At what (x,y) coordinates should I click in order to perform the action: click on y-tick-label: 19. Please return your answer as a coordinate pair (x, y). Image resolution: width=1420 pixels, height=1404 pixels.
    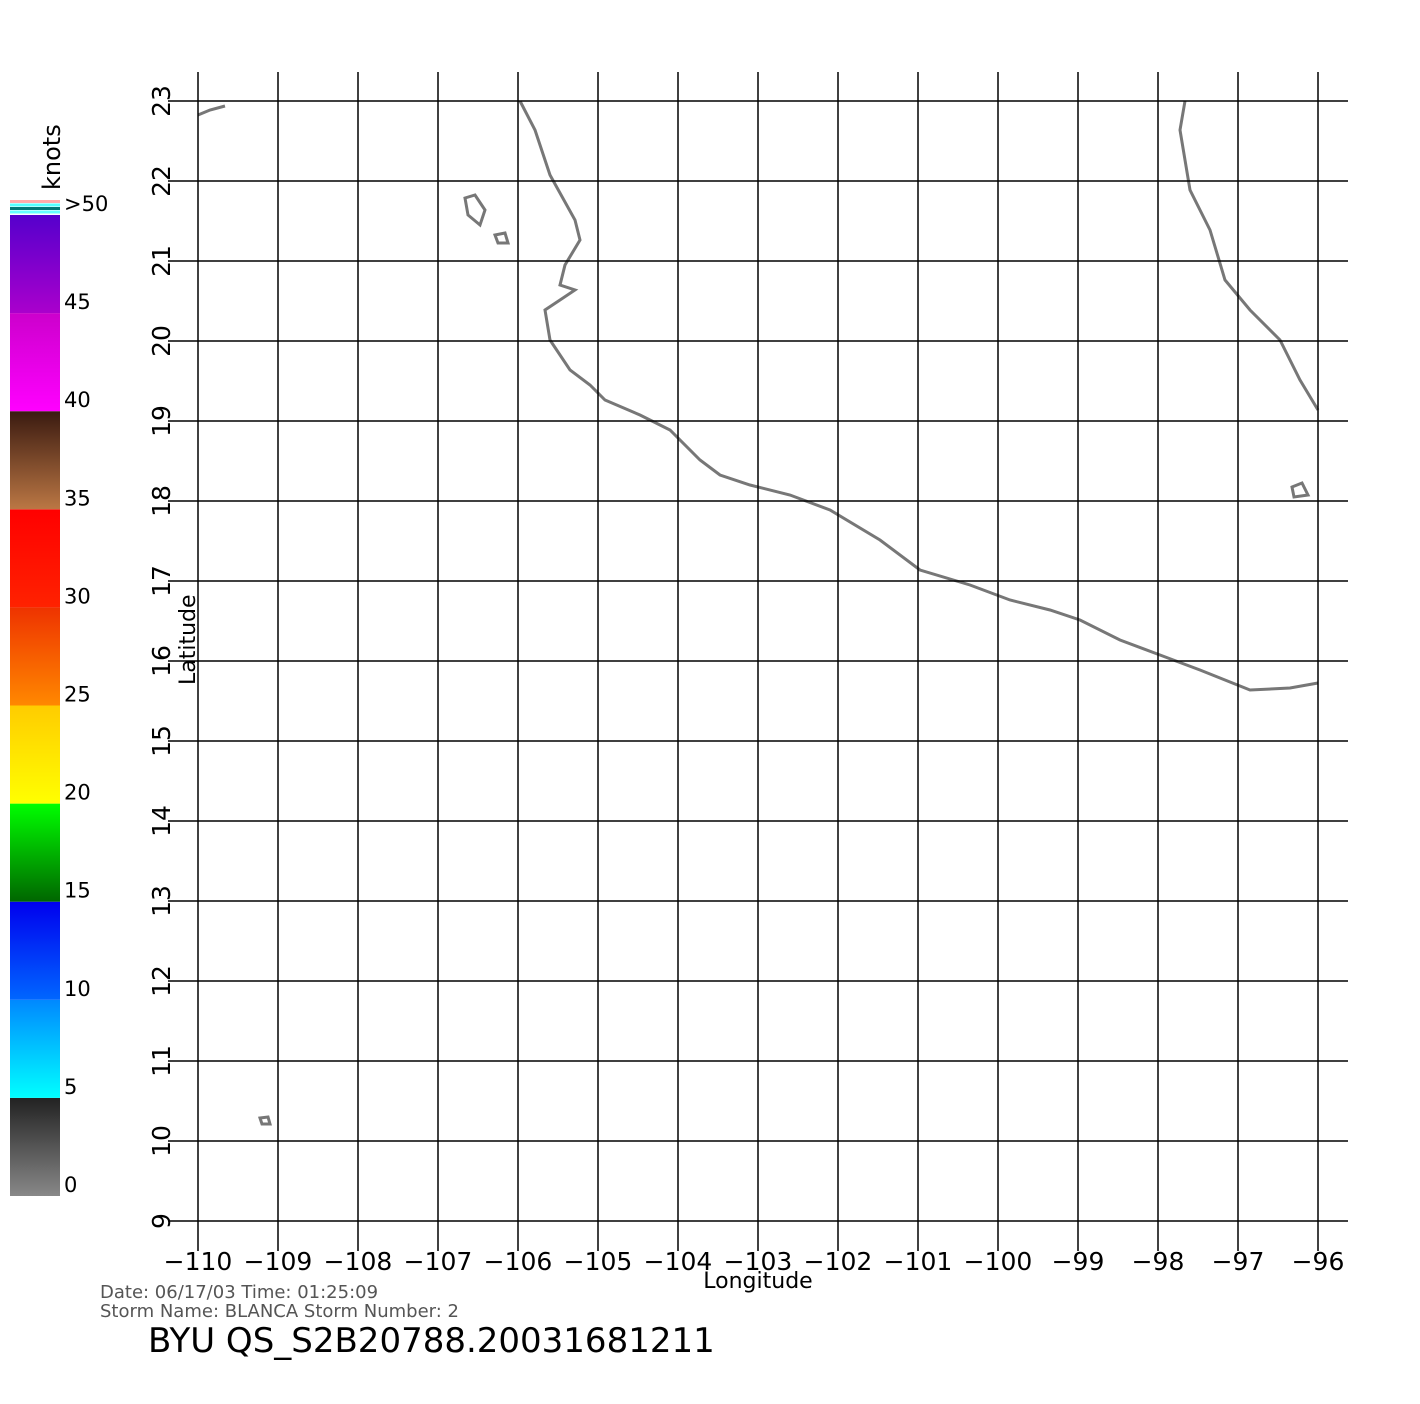
    Looking at the image, I should click on (161, 421).